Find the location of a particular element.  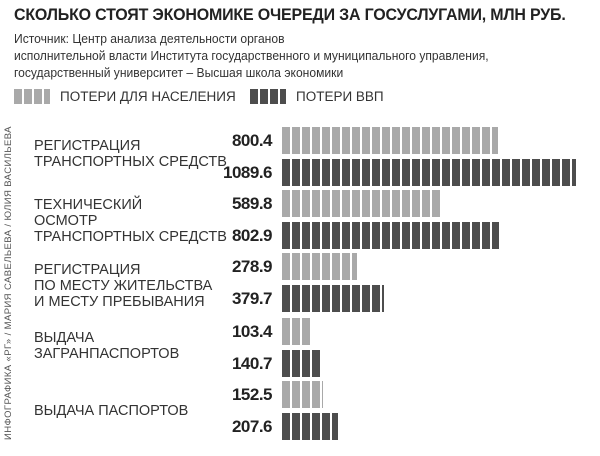

legend-swatch-light is located at coordinates (32, 96).